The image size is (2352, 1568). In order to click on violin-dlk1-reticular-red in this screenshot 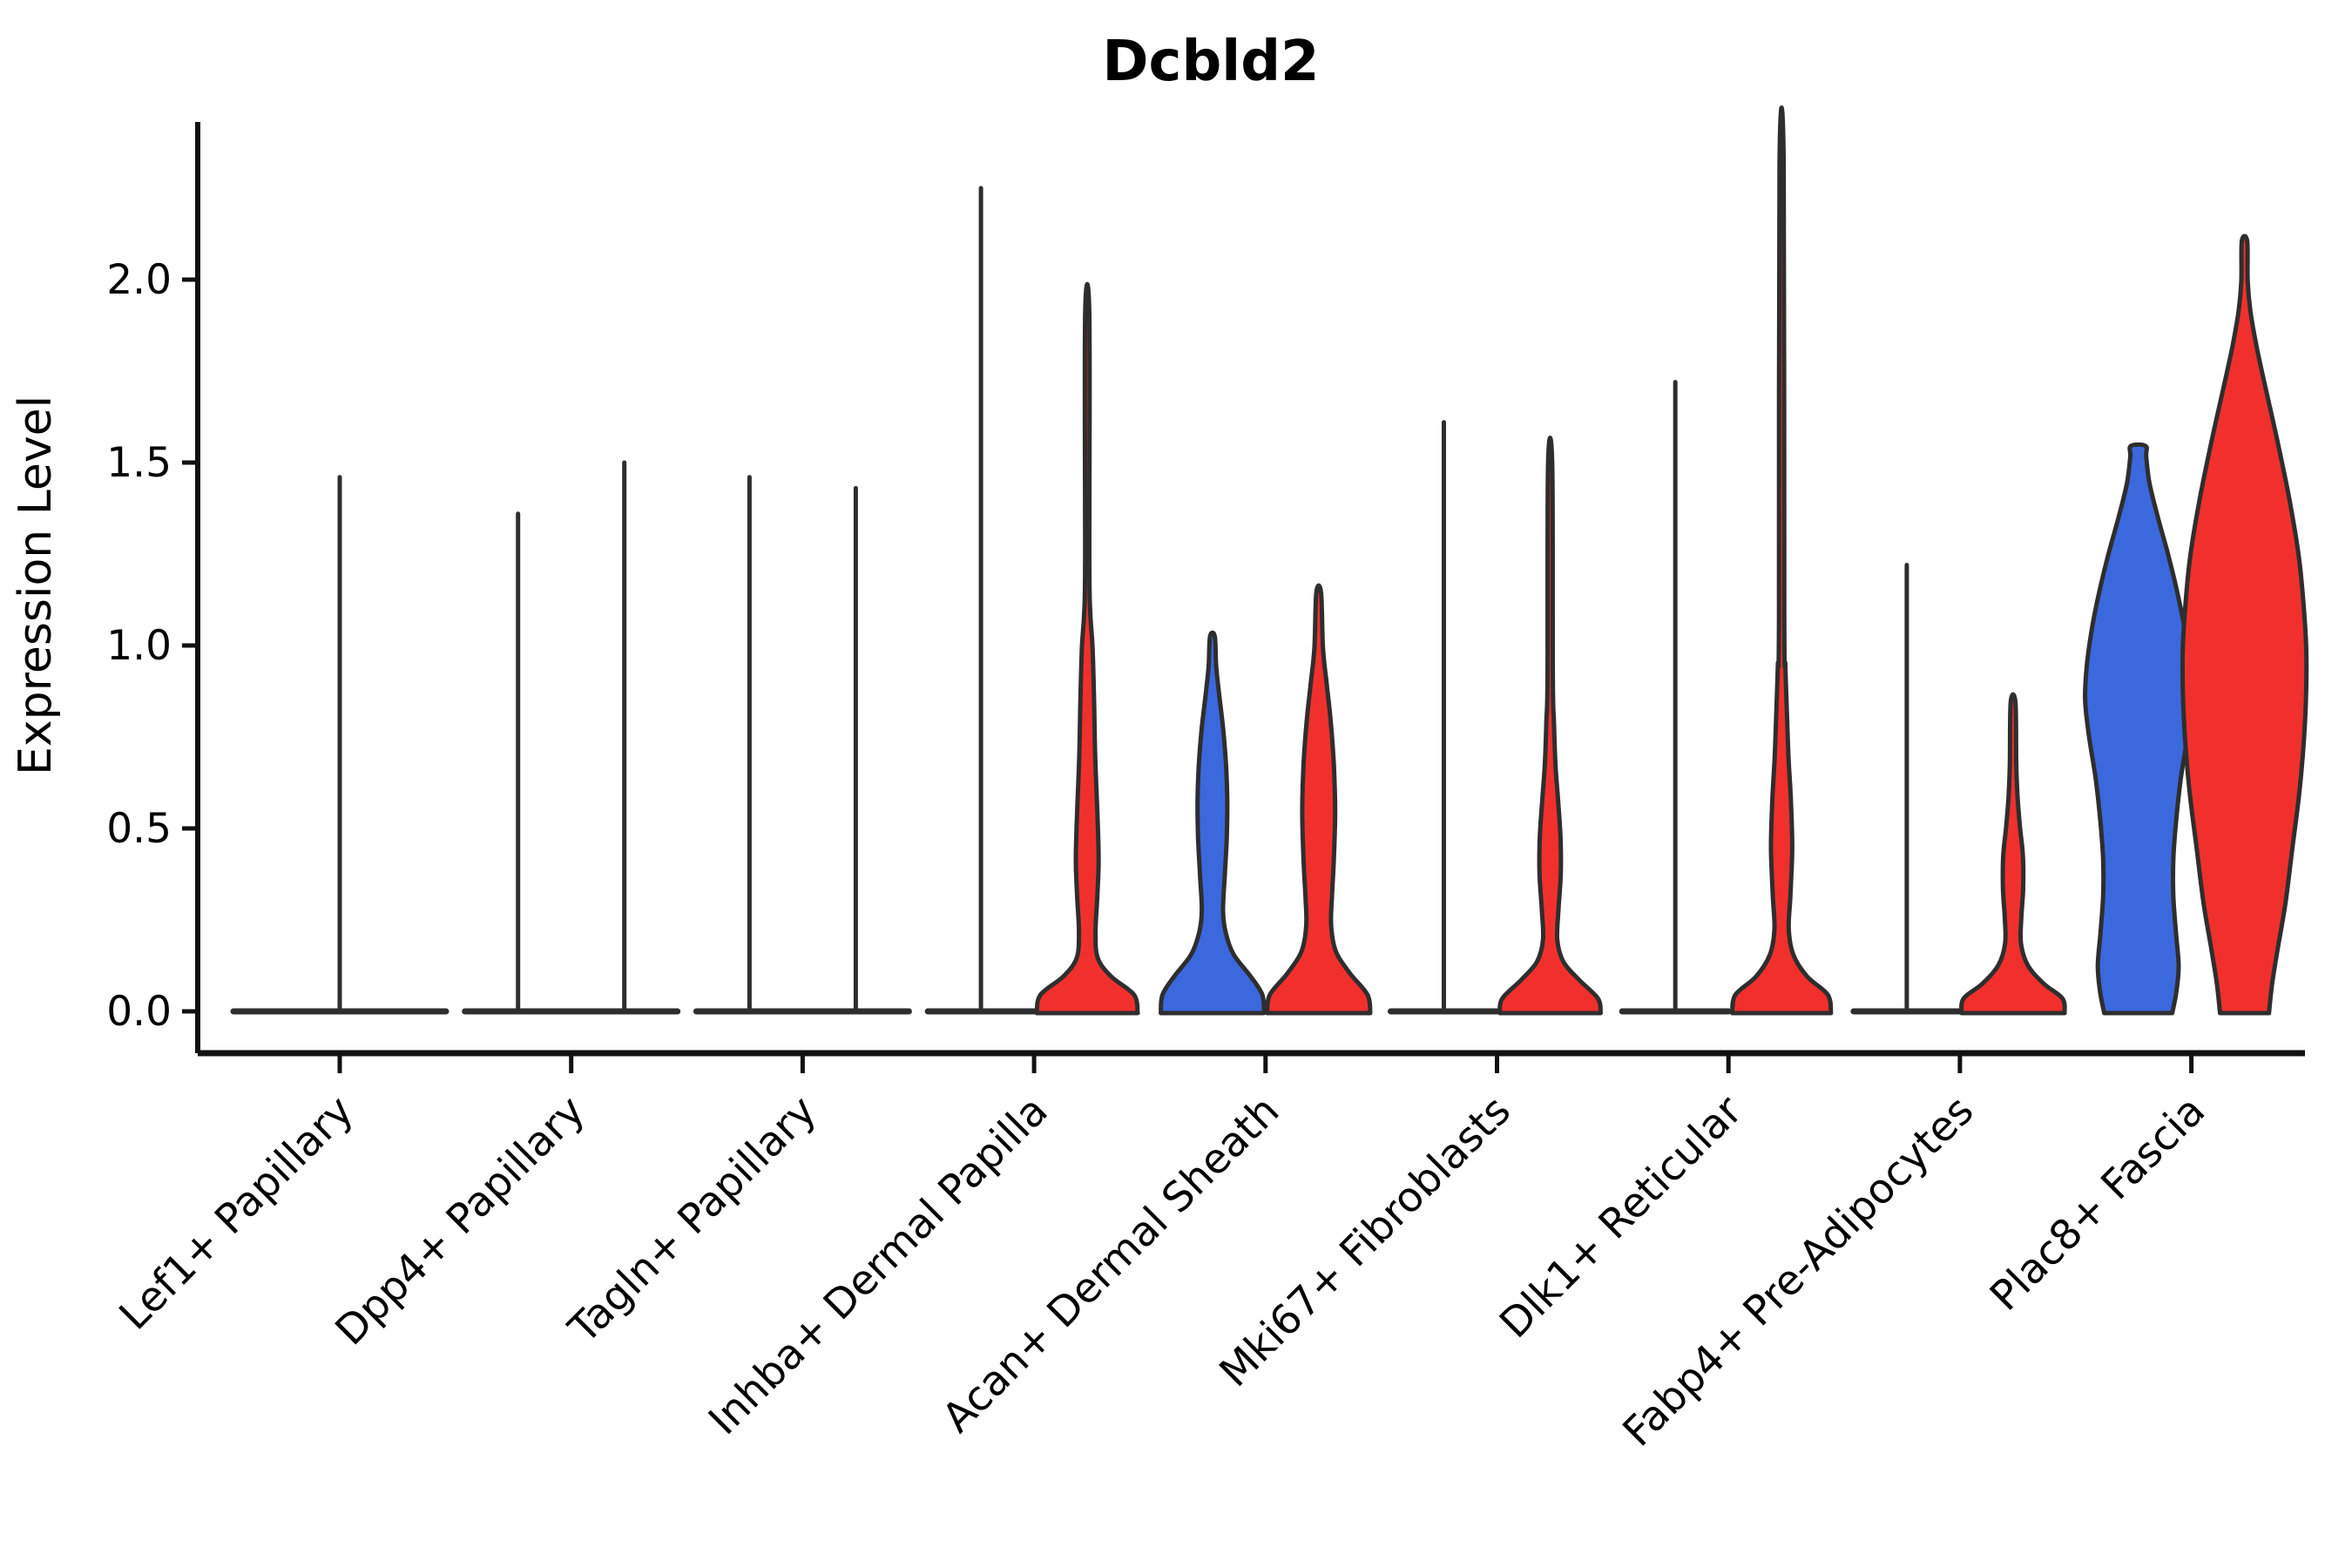, I will do `click(1782, 560)`.